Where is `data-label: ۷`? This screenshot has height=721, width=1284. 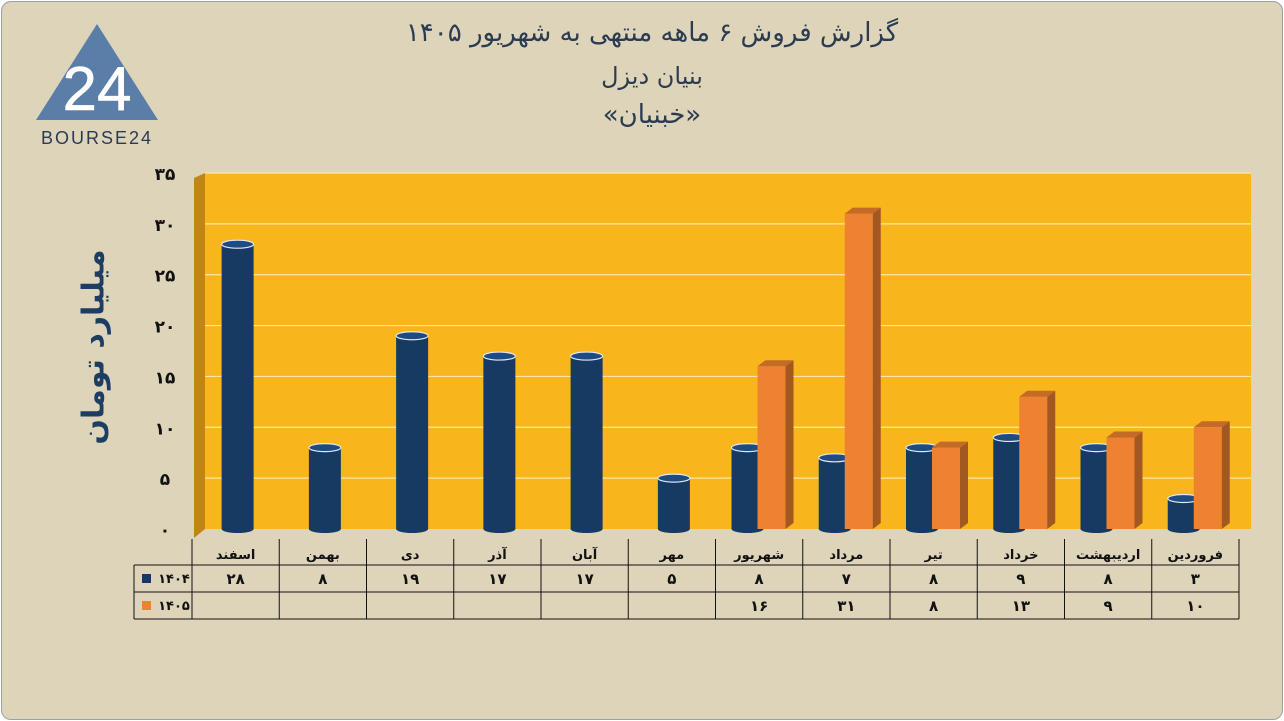 data-label: ۷ is located at coordinates (846, 579).